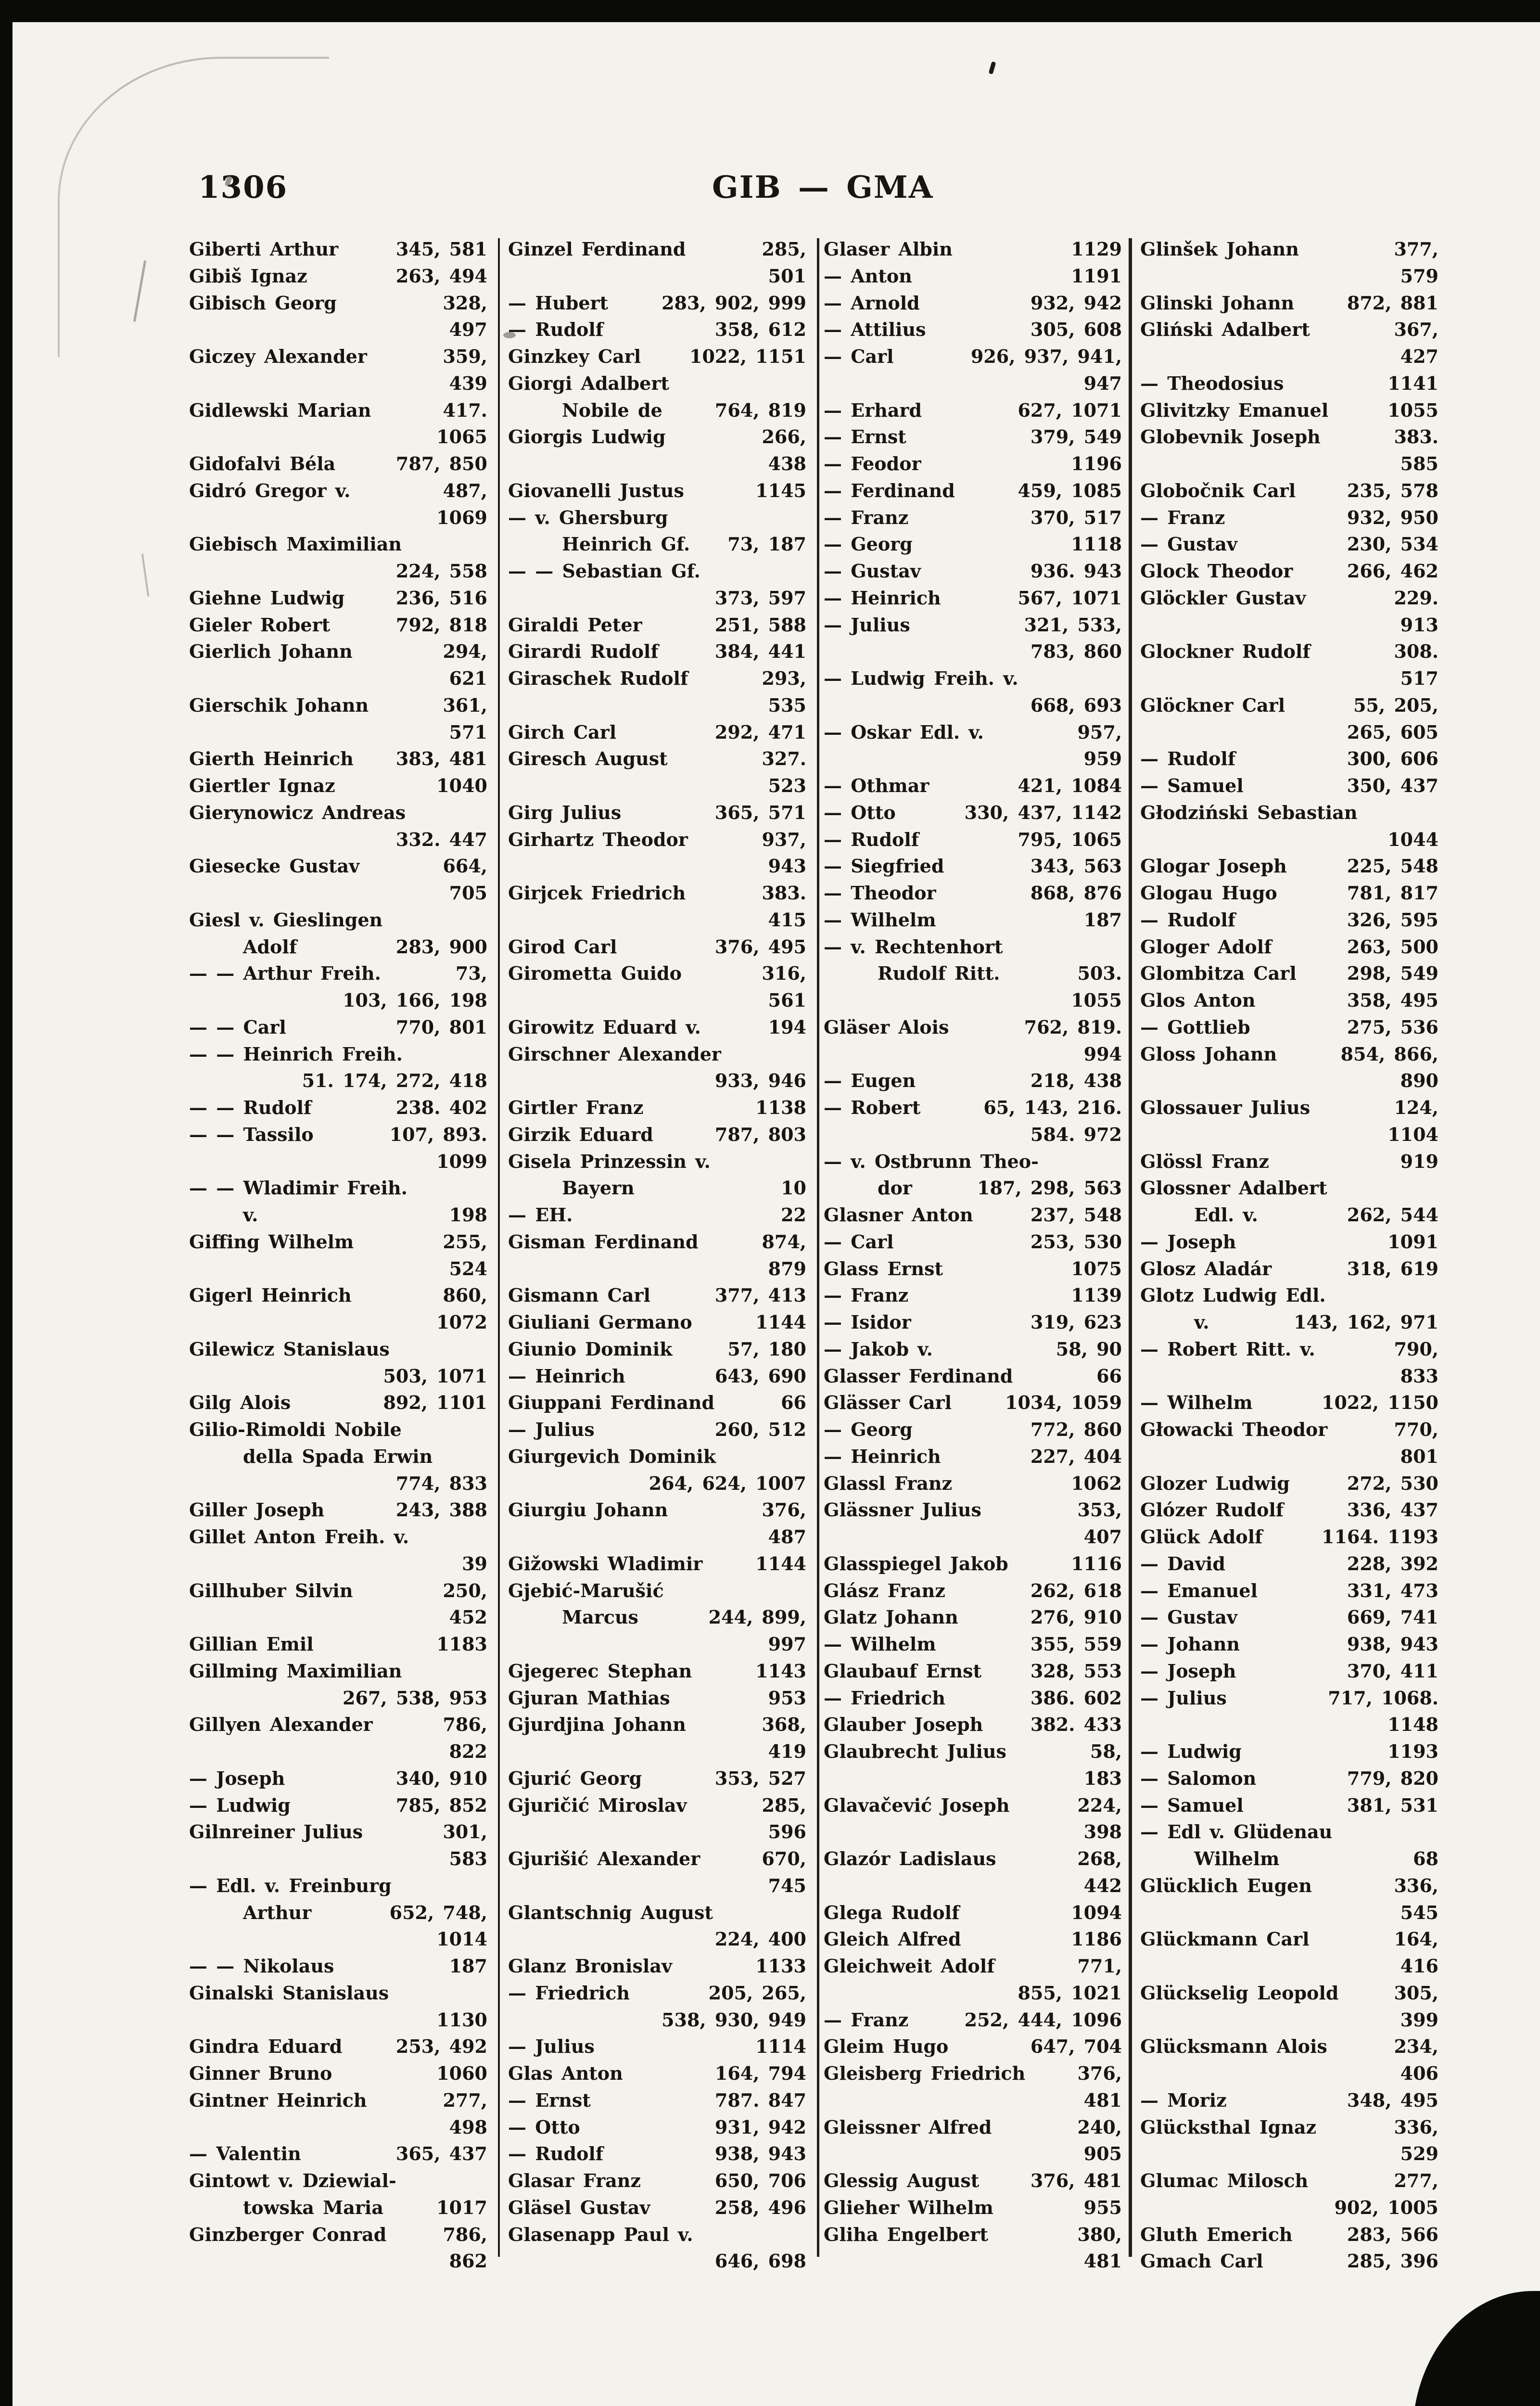 The height and width of the screenshot is (2406, 1540). I want to click on entry-name: — Ludwig, so click(240, 1805).